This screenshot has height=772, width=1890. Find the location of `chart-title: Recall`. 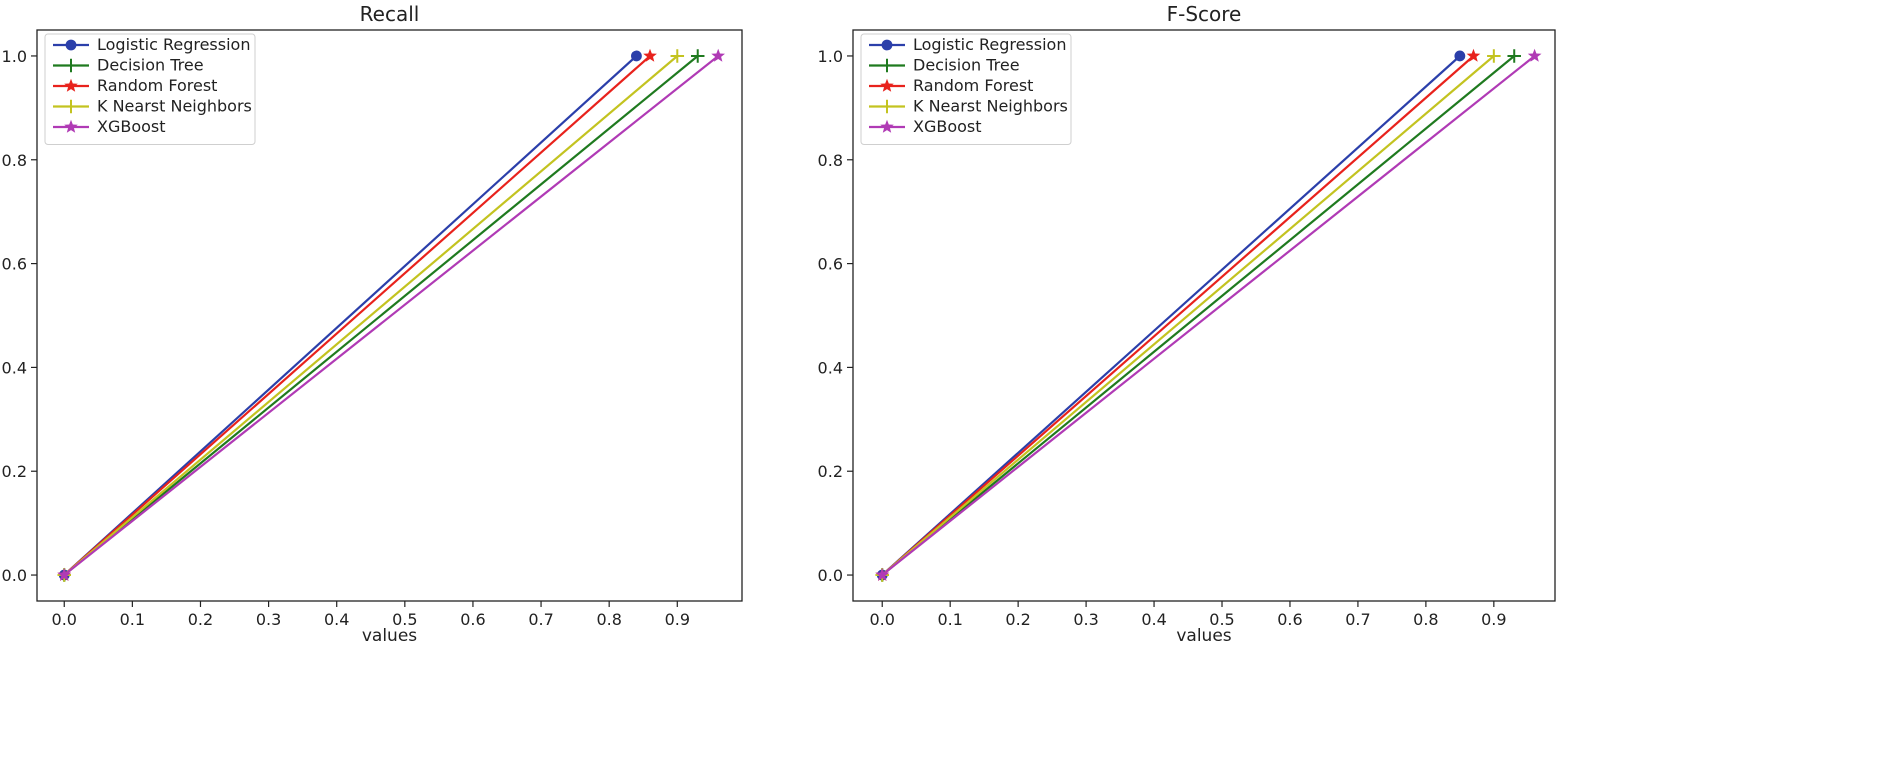

chart-title: Recall is located at coordinates (390, 14).